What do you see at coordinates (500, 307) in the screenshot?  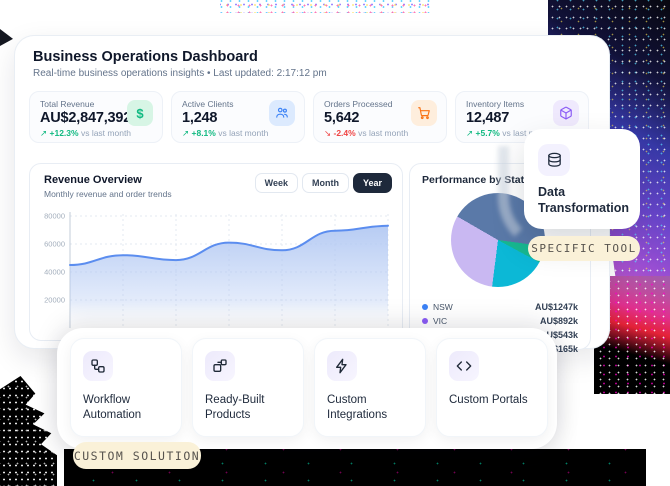 I see `legend-row-nsw: NSW AU$1247k` at bounding box center [500, 307].